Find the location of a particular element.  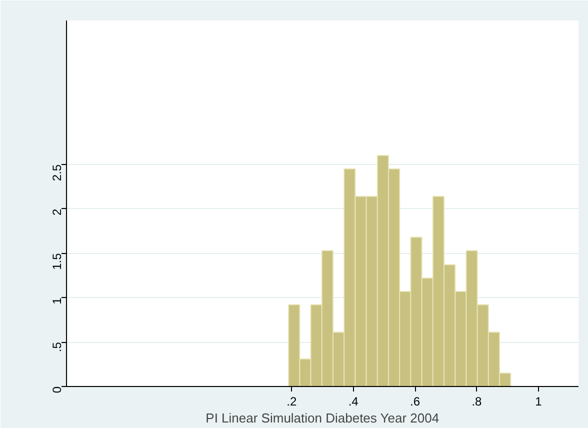

y-tick-label: 1.5 is located at coordinates (57, 261).